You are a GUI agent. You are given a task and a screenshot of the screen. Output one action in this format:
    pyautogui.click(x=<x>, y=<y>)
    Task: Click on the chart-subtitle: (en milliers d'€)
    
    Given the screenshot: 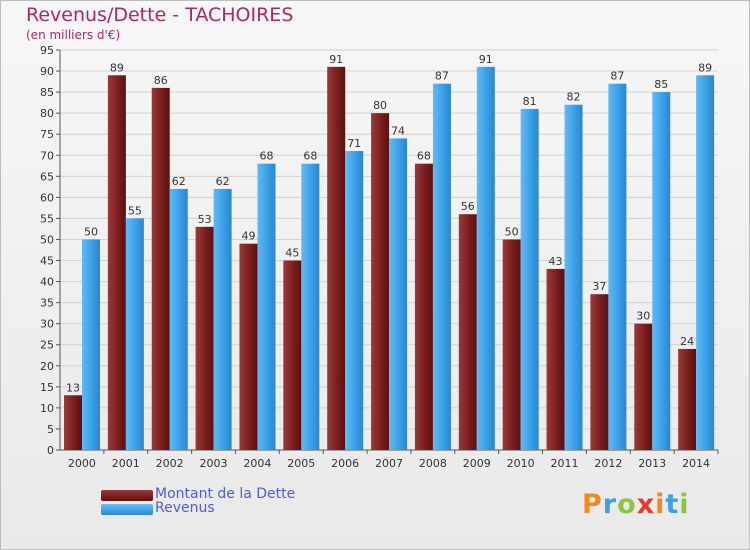 What is the action you would take?
    pyautogui.click(x=73, y=35)
    